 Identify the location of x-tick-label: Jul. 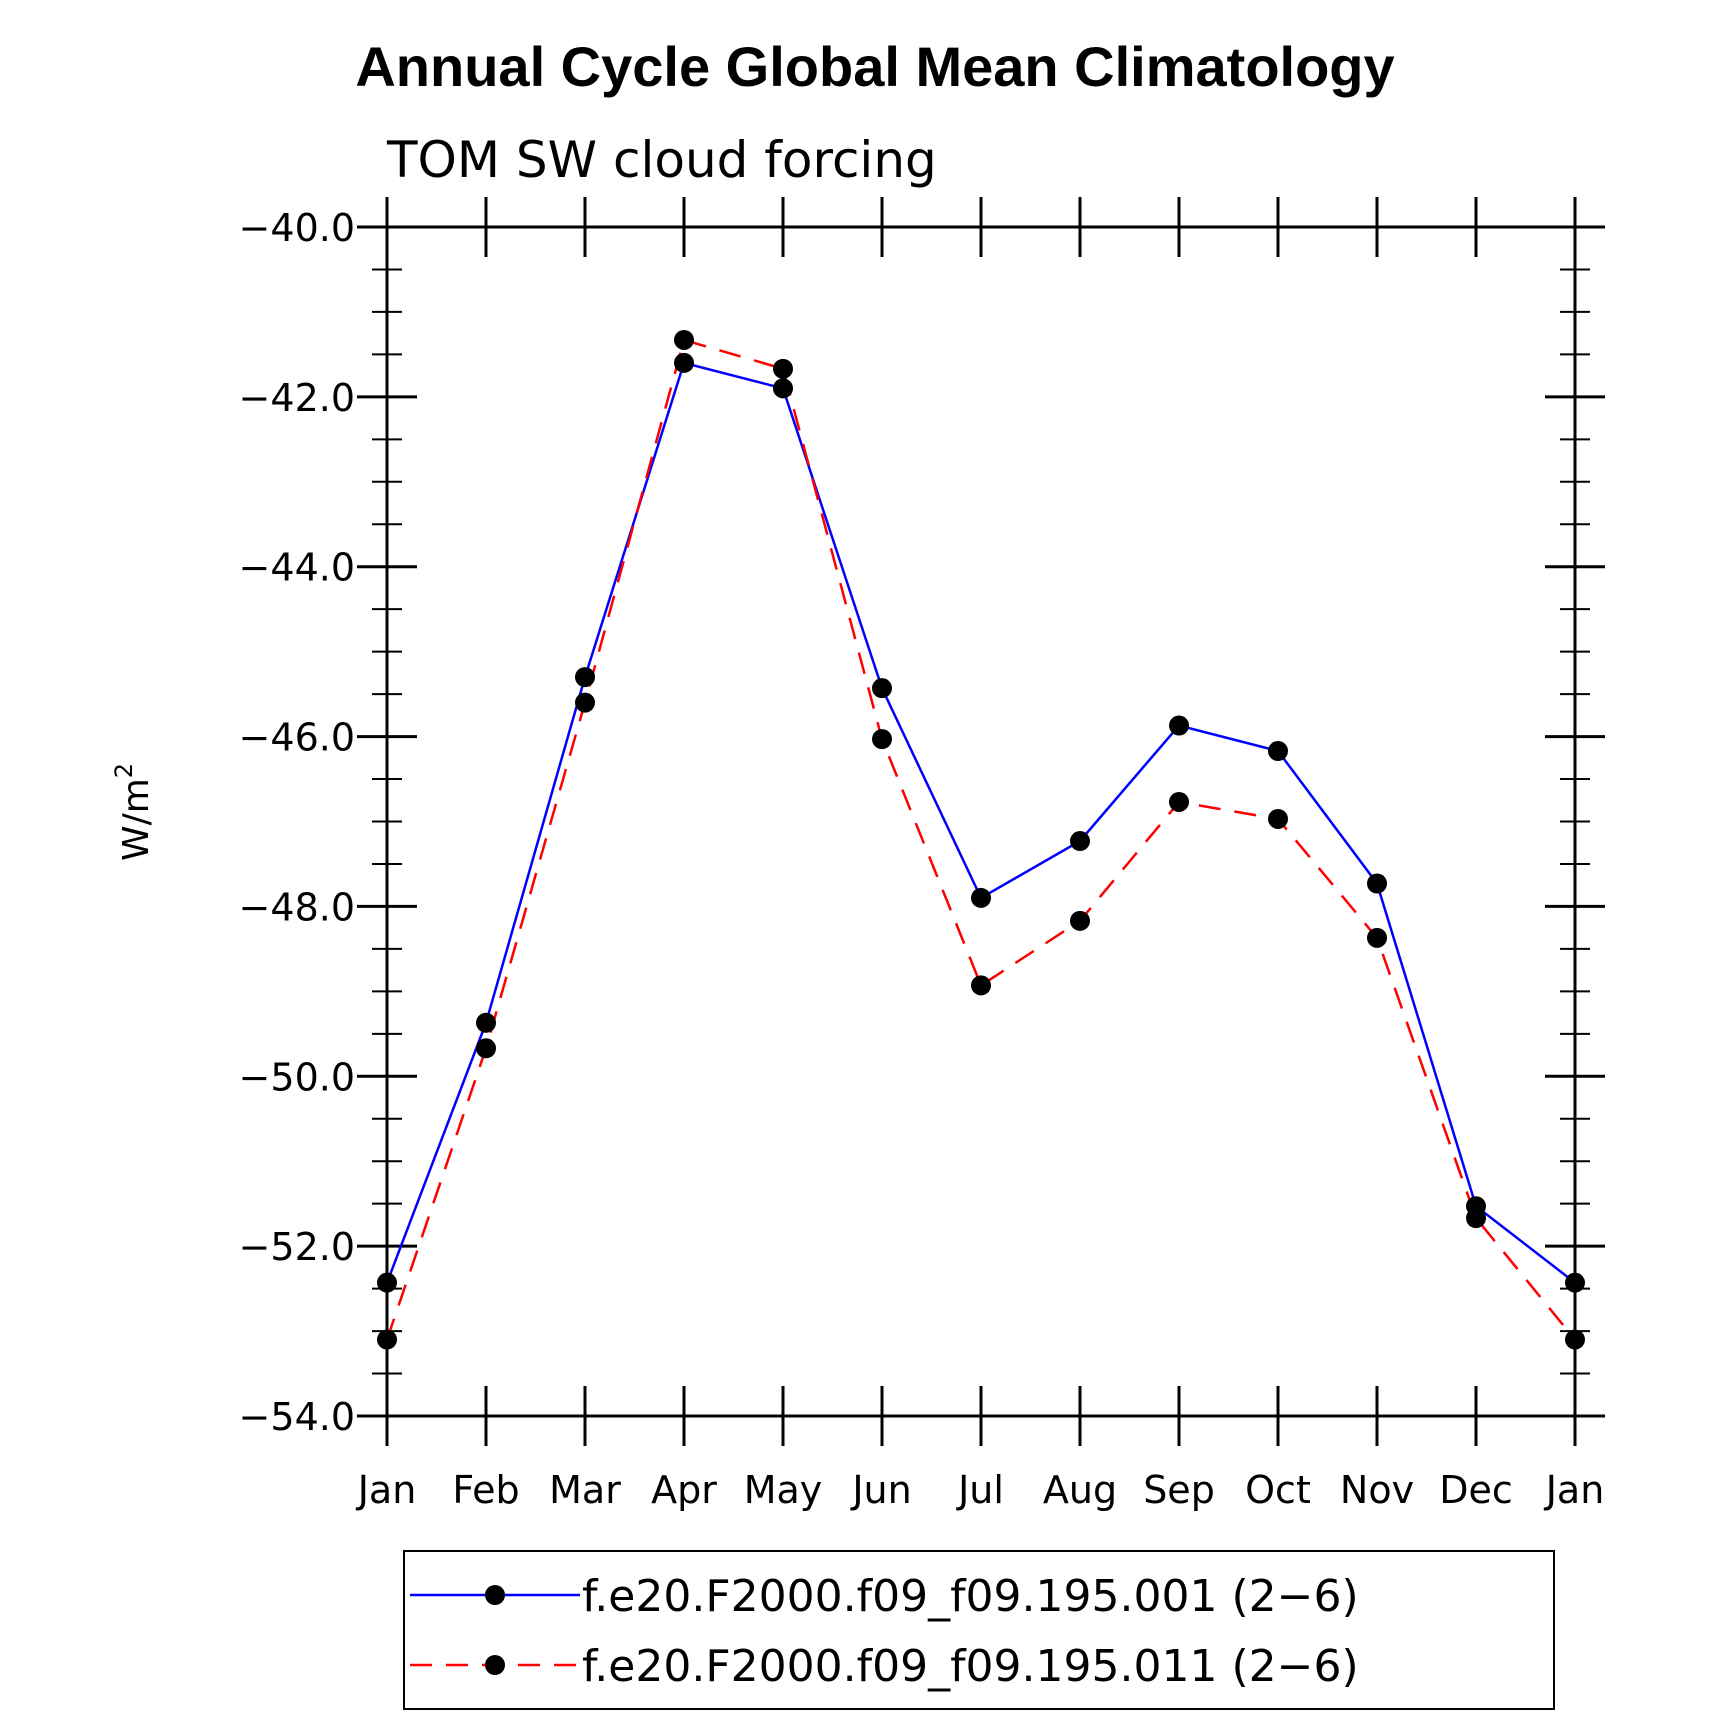
(980, 1490).